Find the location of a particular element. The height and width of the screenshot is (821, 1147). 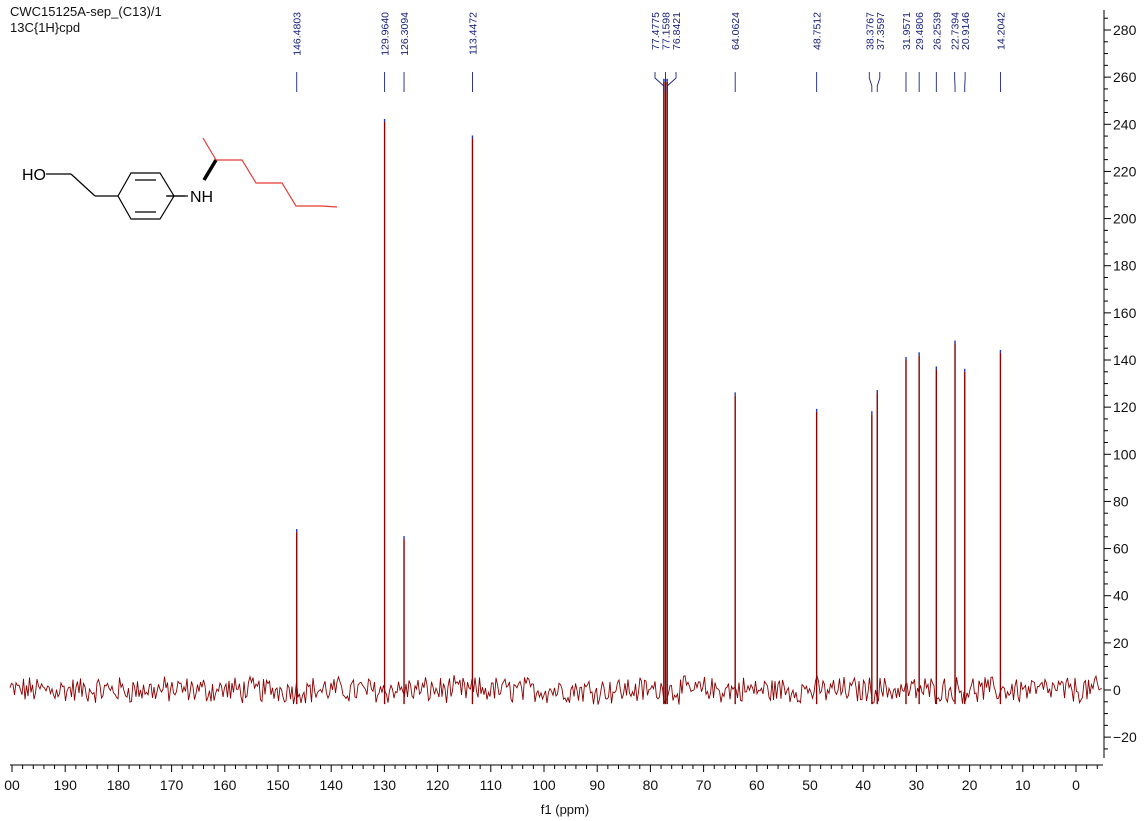

y-tick-label: 20 is located at coordinates (1121, 643).